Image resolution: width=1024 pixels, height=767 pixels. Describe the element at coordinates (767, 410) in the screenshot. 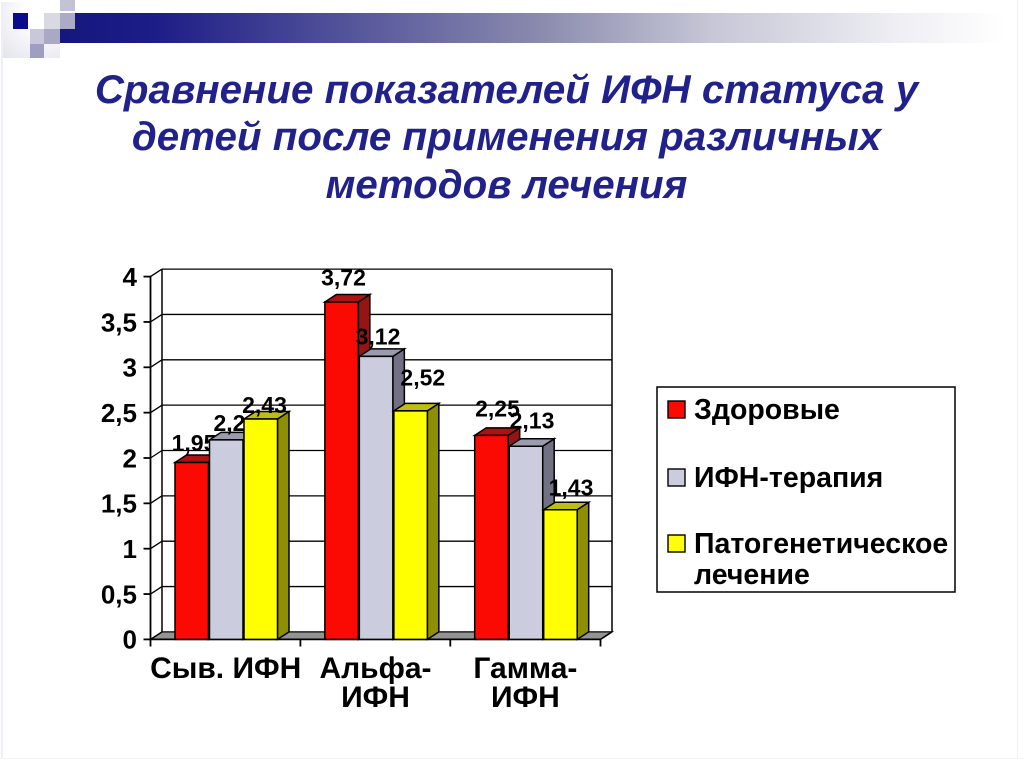

I see `svg-text: Здоровые` at that location.